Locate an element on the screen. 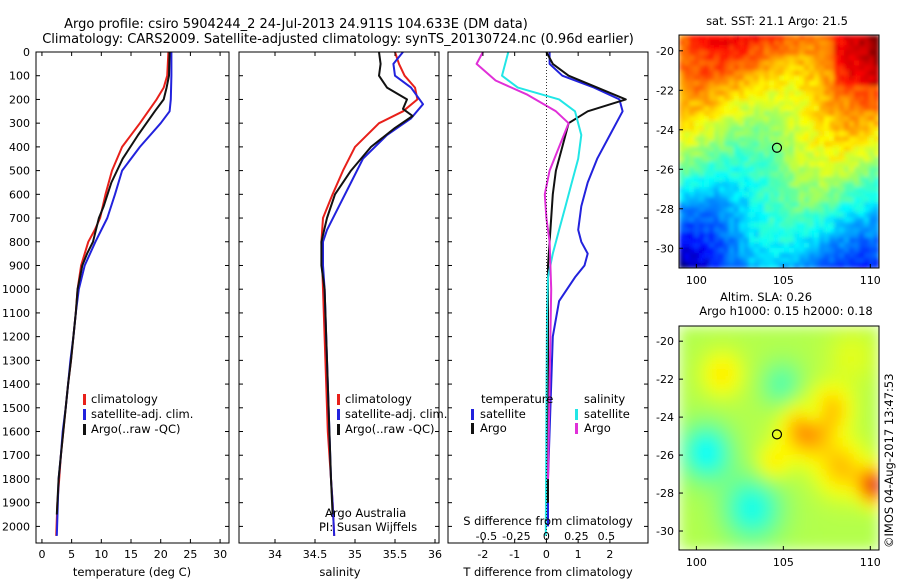 This screenshot has width=900, height=580. y-tick-label: 1800 is located at coordinates (16, 479).